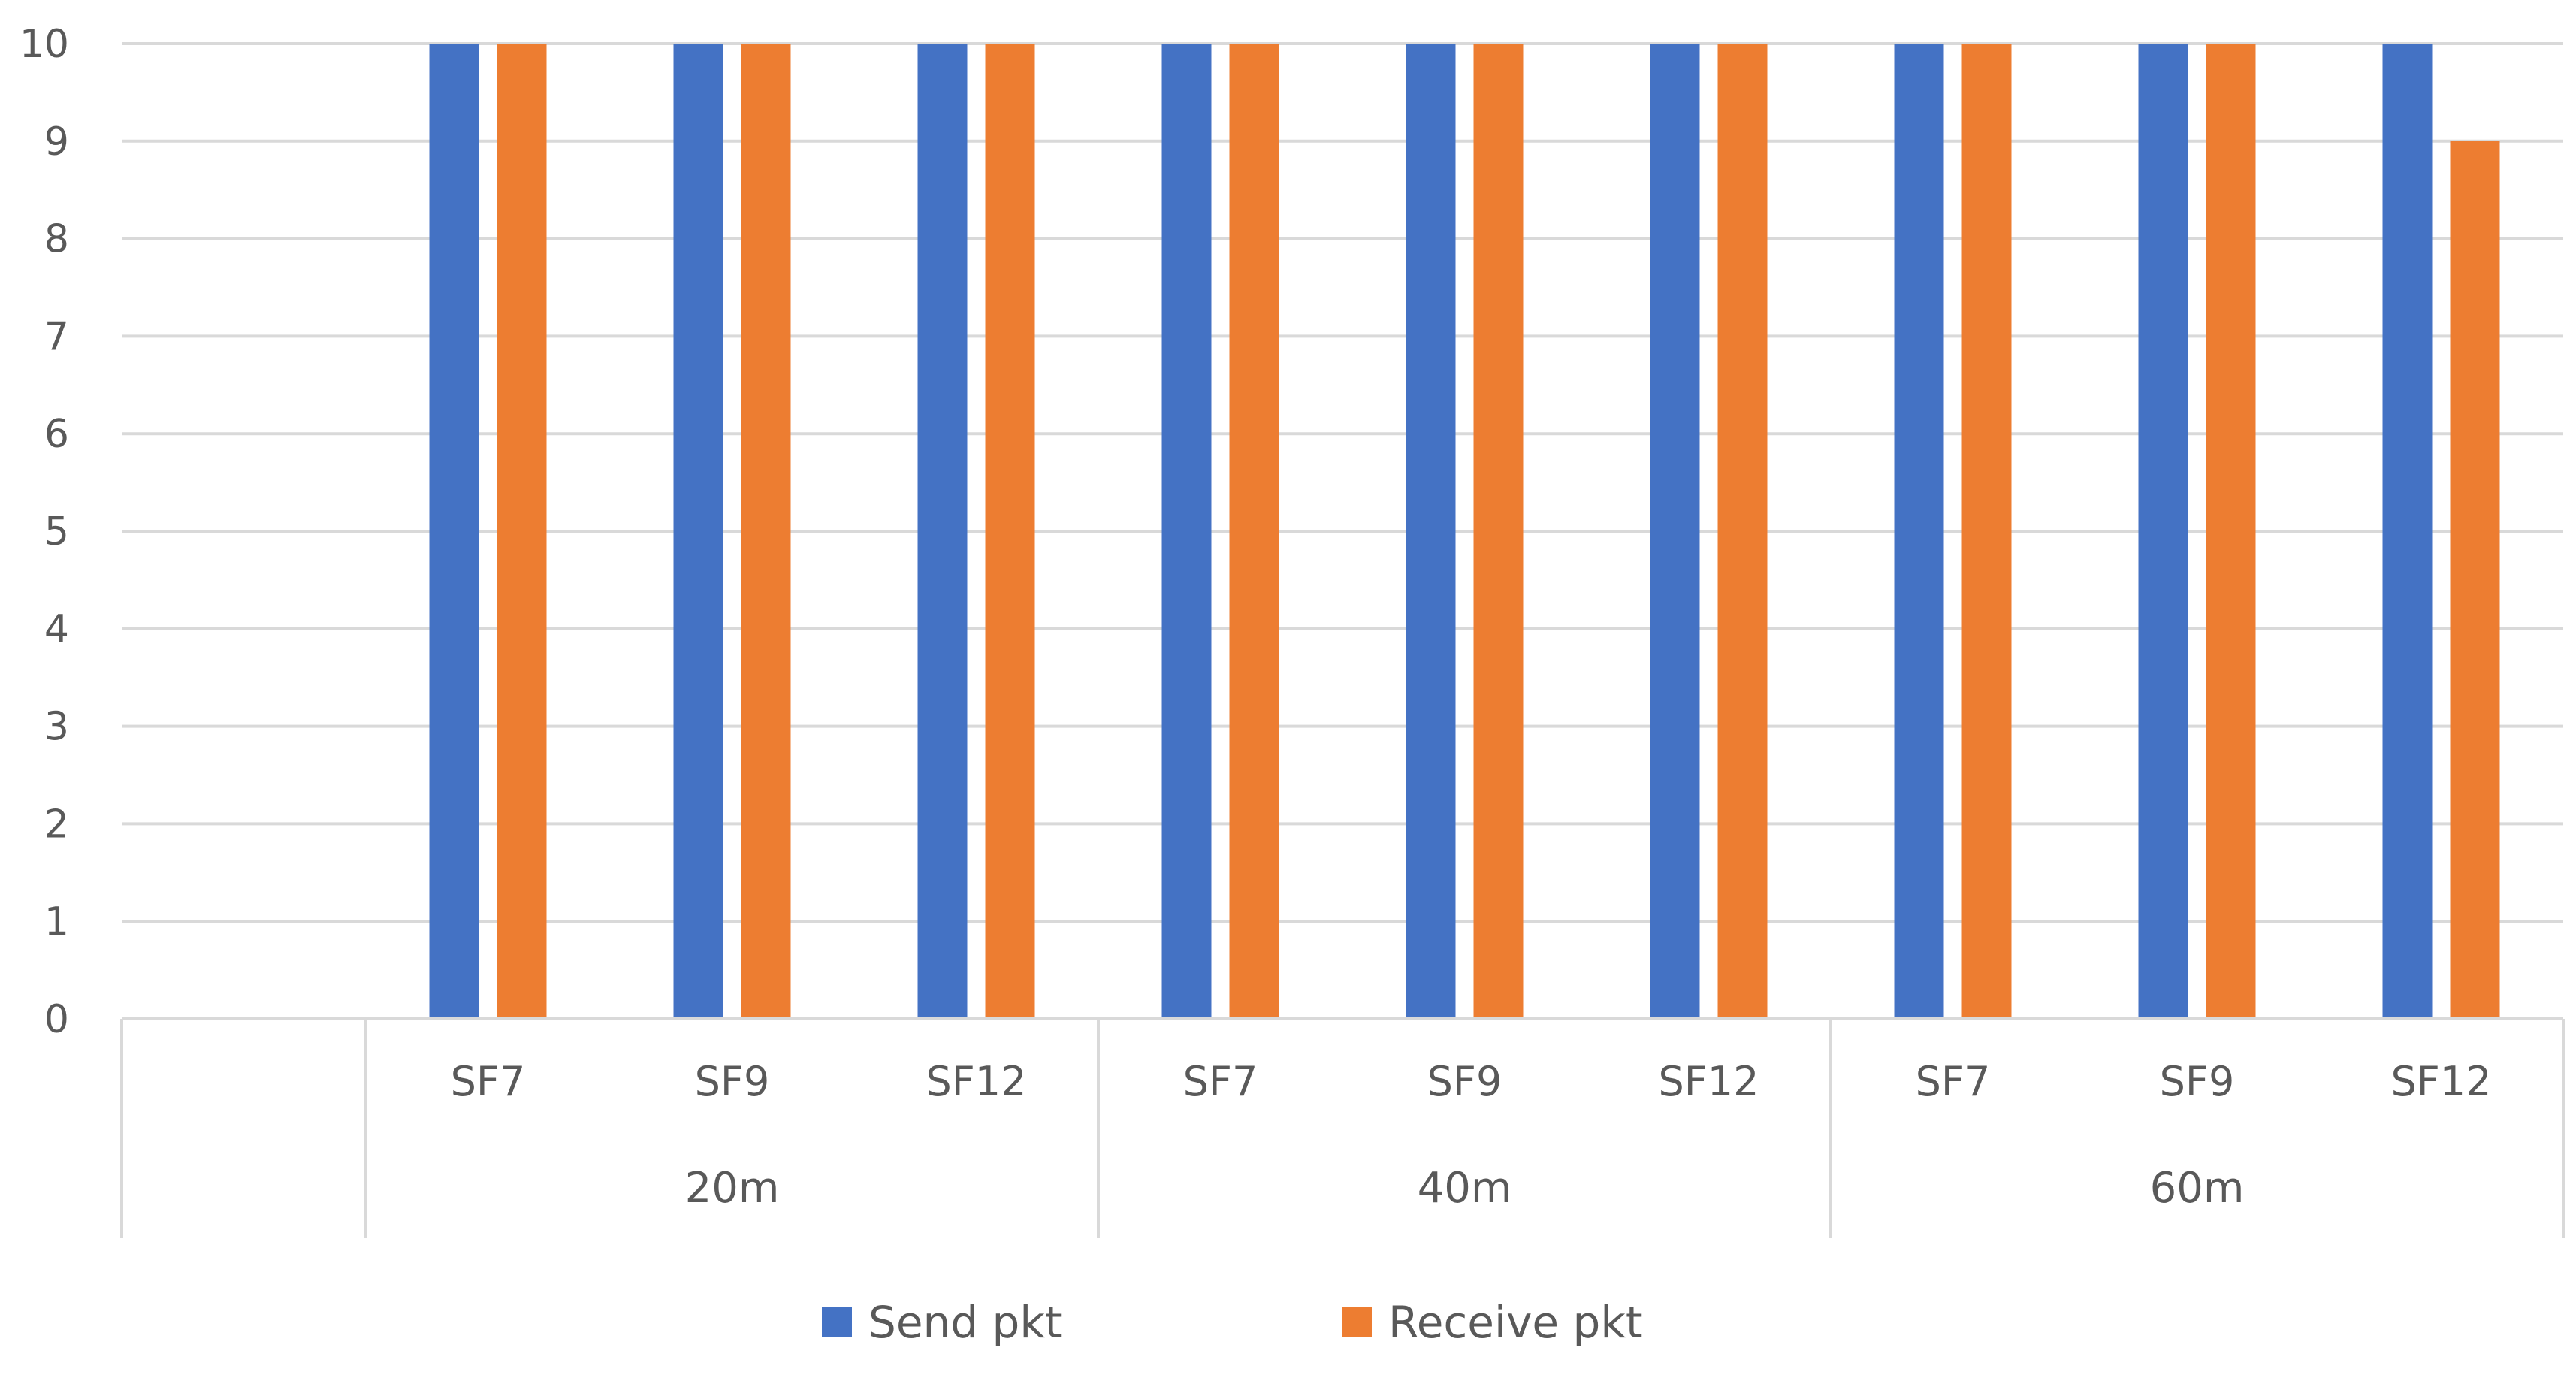 The image size is (2576, 1375). What do you see at coordinates (56, 142) in the screenshot?
I see `y-tick-label: 9` at bounding box center [56, 142].